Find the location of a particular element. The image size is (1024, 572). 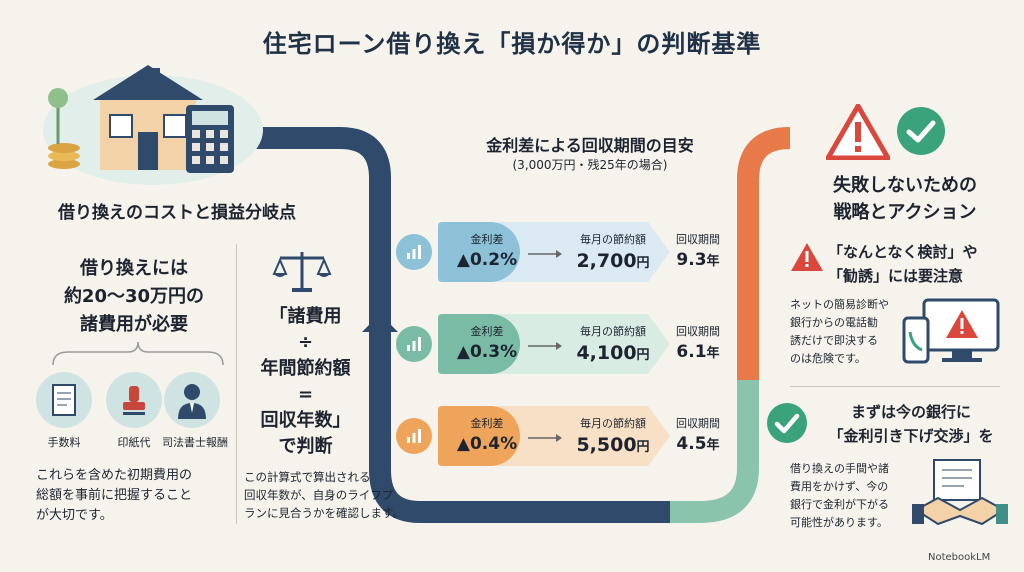

rate-diff-value: ▲0.4% is located at coordinates (487, 444).